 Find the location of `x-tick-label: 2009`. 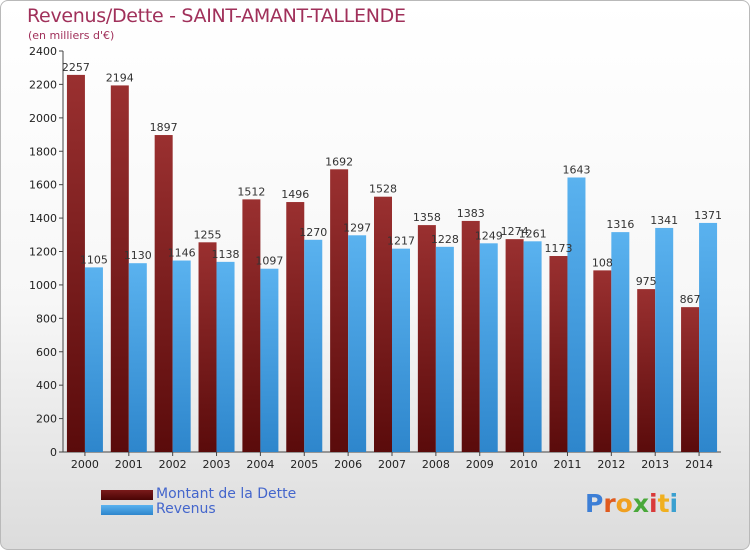

x-tick-label: 2009 is located at coordinates (480, 464).